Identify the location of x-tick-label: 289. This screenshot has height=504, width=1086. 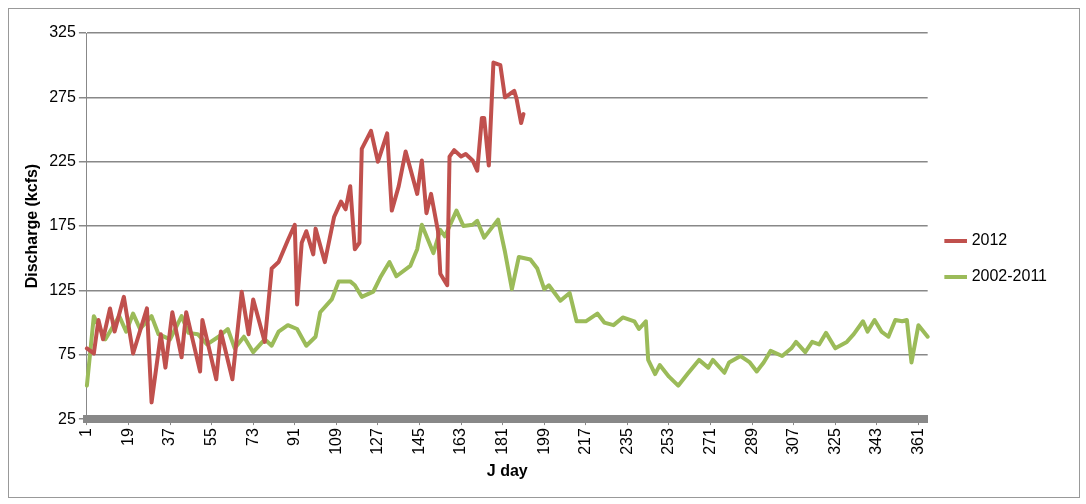
(751, 441).